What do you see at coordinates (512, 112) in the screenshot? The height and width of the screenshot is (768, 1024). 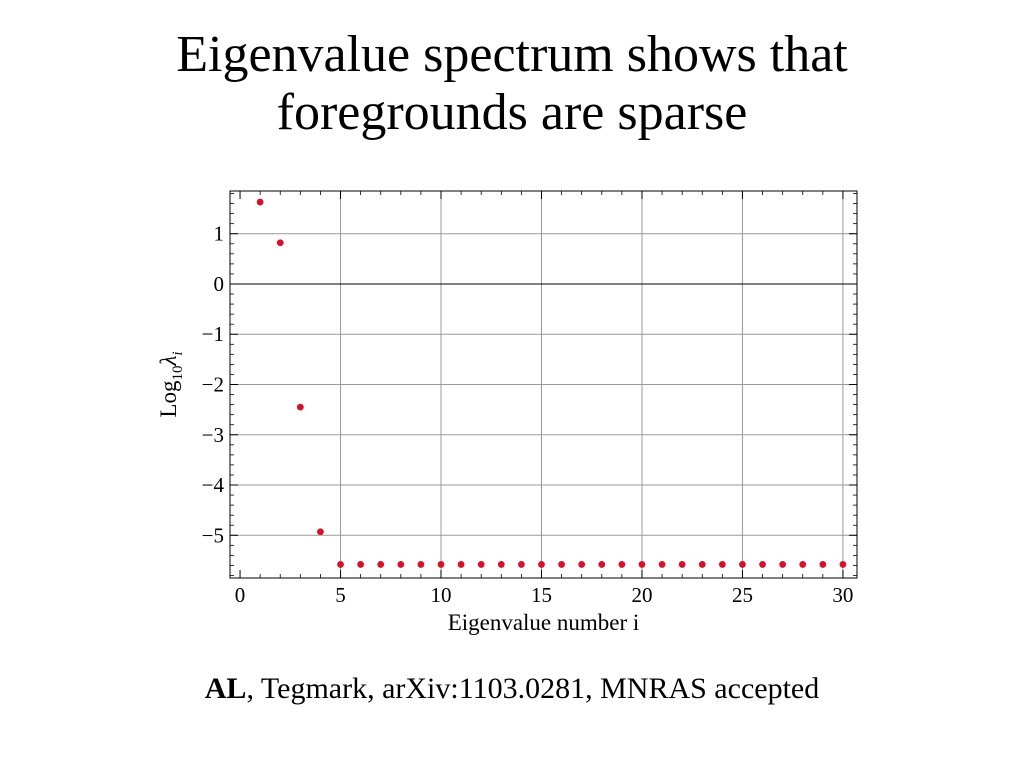 I see `slide-title-line-2: foregrounds are sparse` at bounding box center [512, 112].